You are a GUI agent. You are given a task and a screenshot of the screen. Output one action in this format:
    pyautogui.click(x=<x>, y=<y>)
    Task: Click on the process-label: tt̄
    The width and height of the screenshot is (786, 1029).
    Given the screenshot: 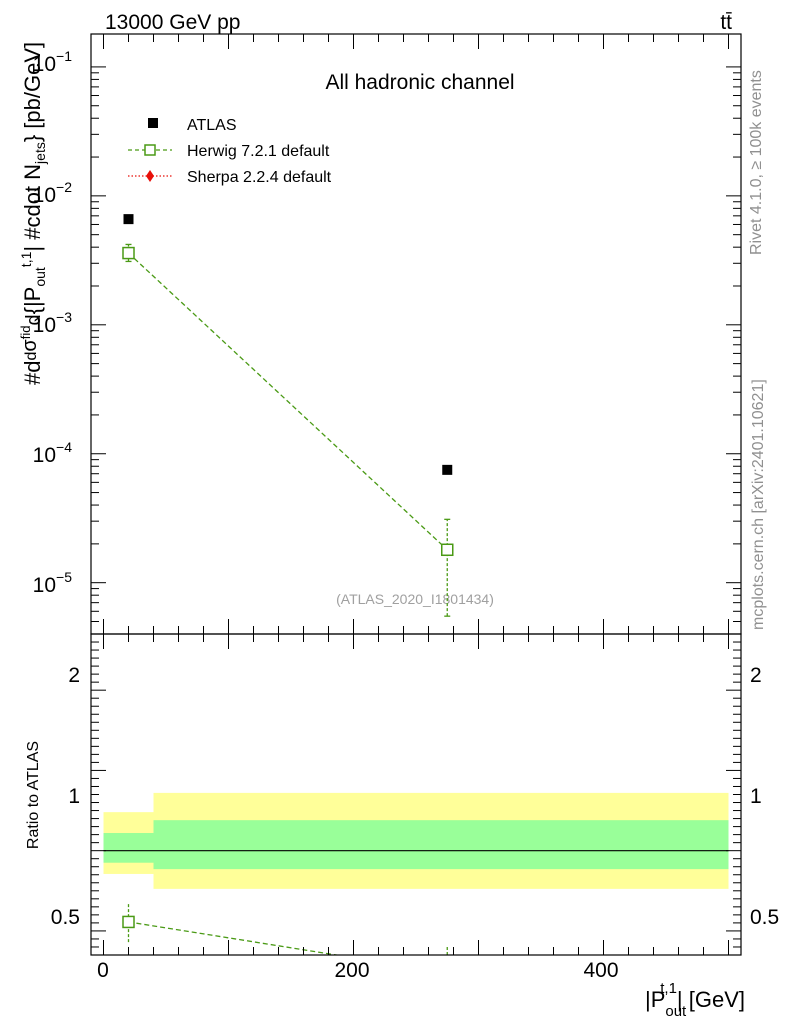 What is the action you would take?
    pyautogui.click(x=726, y=22)
    